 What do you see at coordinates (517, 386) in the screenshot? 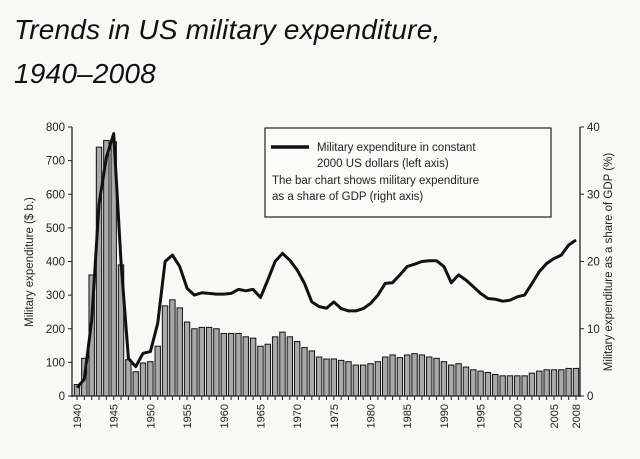
I see `bar-2000` at bounding box center [517, 386].